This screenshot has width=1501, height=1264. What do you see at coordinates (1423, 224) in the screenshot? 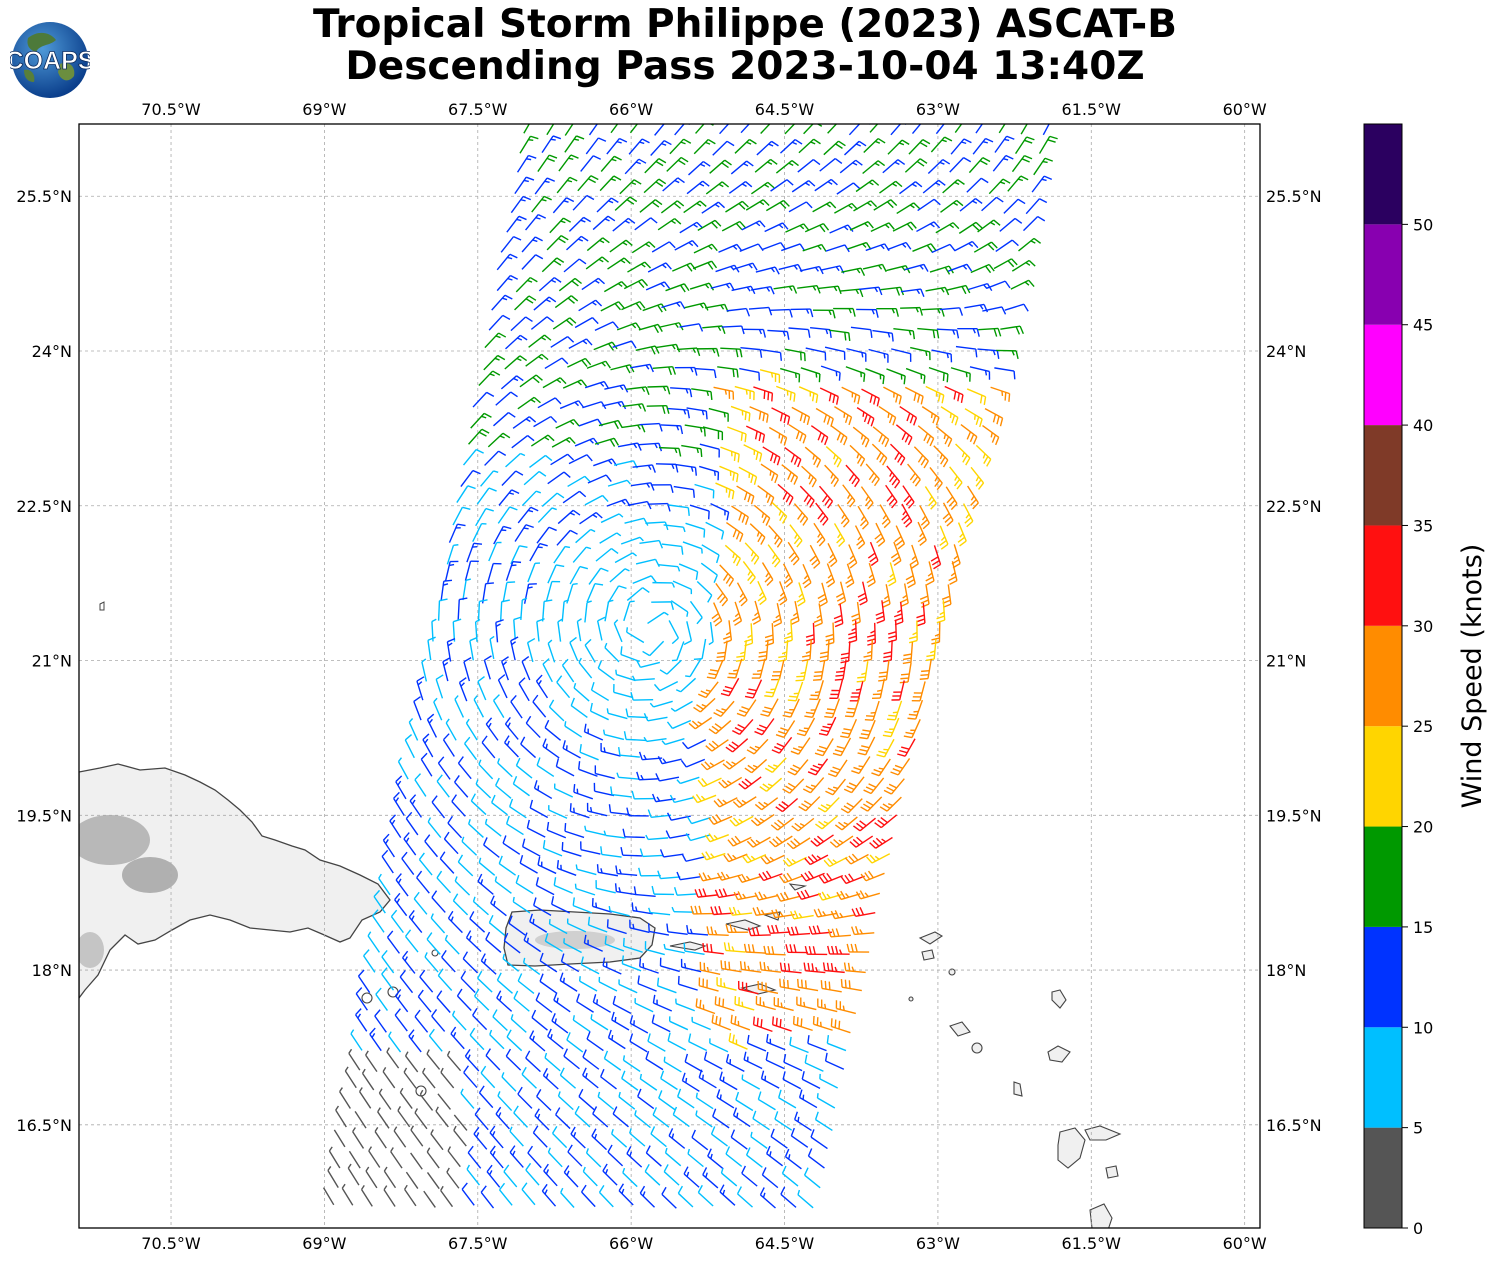
I see `colorbar-tick-label: 50` at bounding box center [1423, 224].